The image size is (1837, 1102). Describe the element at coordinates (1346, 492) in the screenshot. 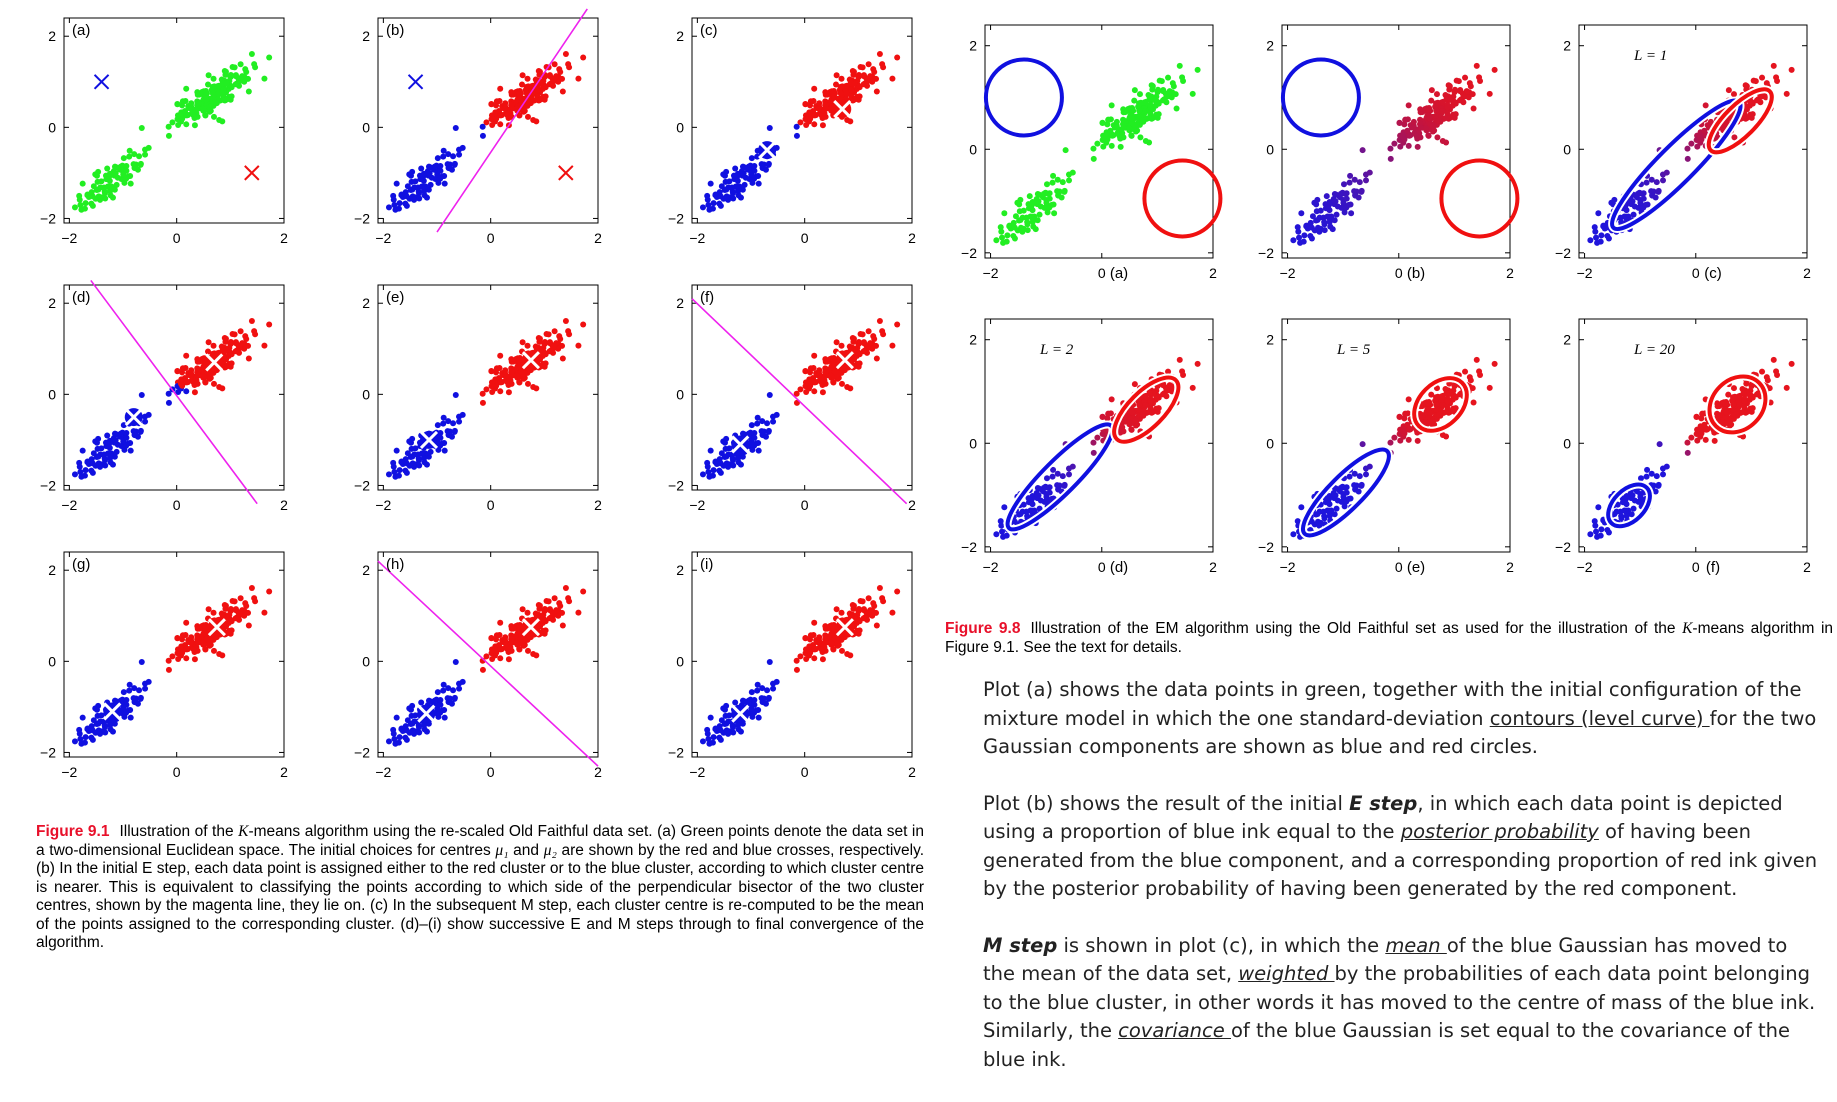

I see `component-contour` at that location.